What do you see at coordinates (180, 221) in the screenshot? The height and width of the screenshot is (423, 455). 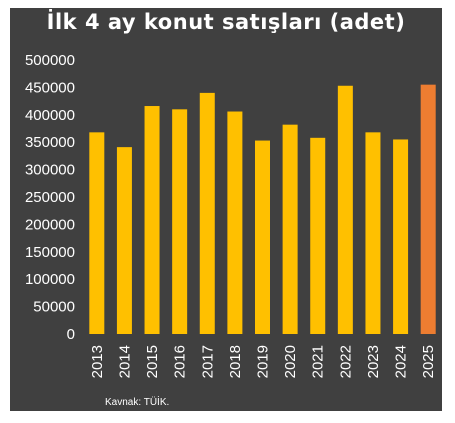 I see `bar-2016` at bounding box center [180, 221].